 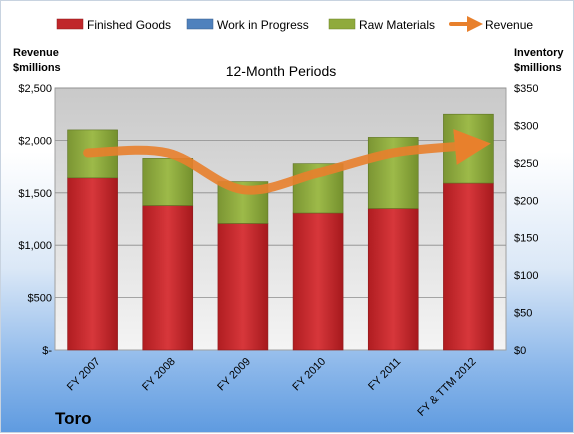 I want to click on x-tick-label: FY 2010, so click(x=309, y=375).